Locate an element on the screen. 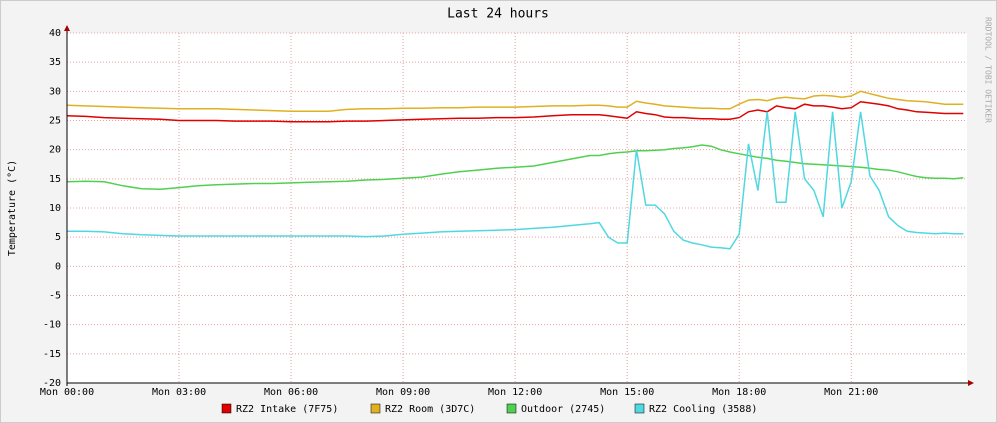 This screenshot has width=997, height=423. y-tick-label: -20 is located at coordinates (52, 383).